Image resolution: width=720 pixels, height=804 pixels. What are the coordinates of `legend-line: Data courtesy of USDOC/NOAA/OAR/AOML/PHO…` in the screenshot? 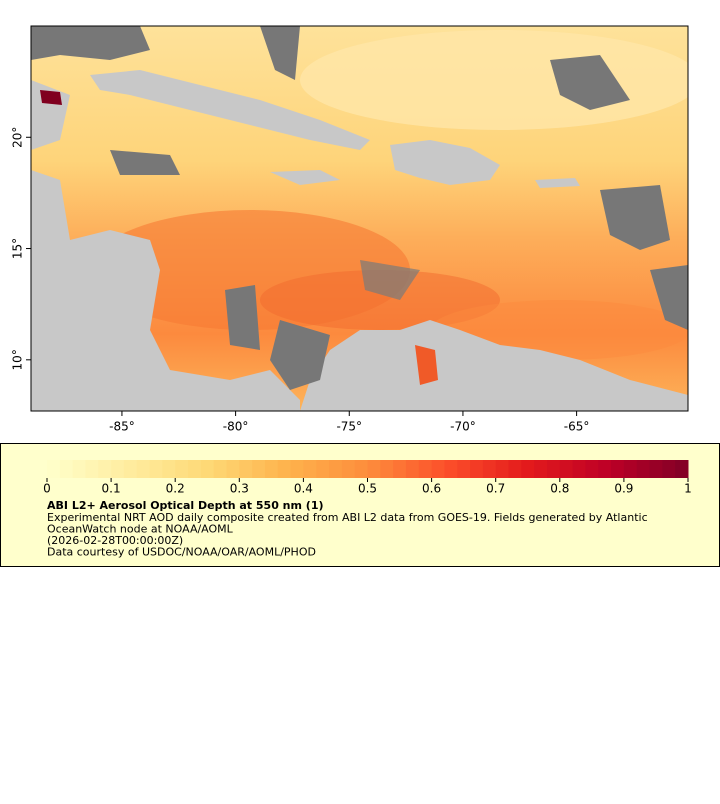 It's located at (181, 552).